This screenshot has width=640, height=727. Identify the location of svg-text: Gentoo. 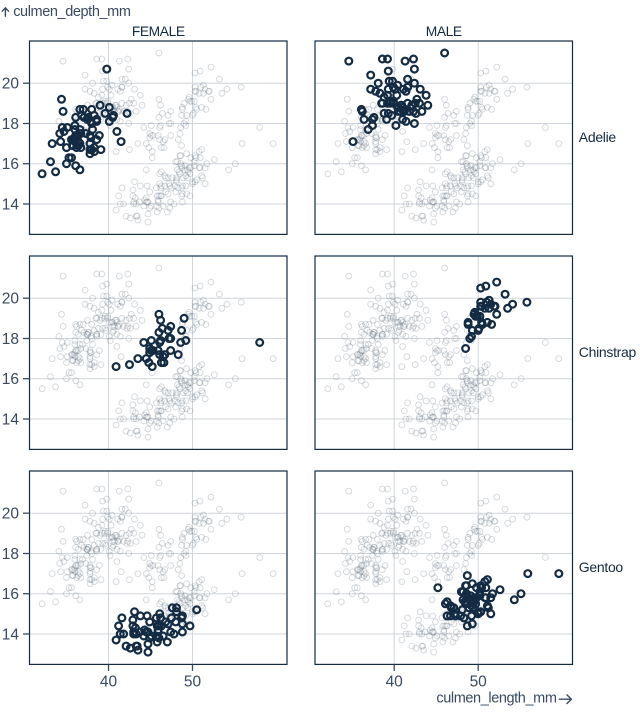
(601, 567).